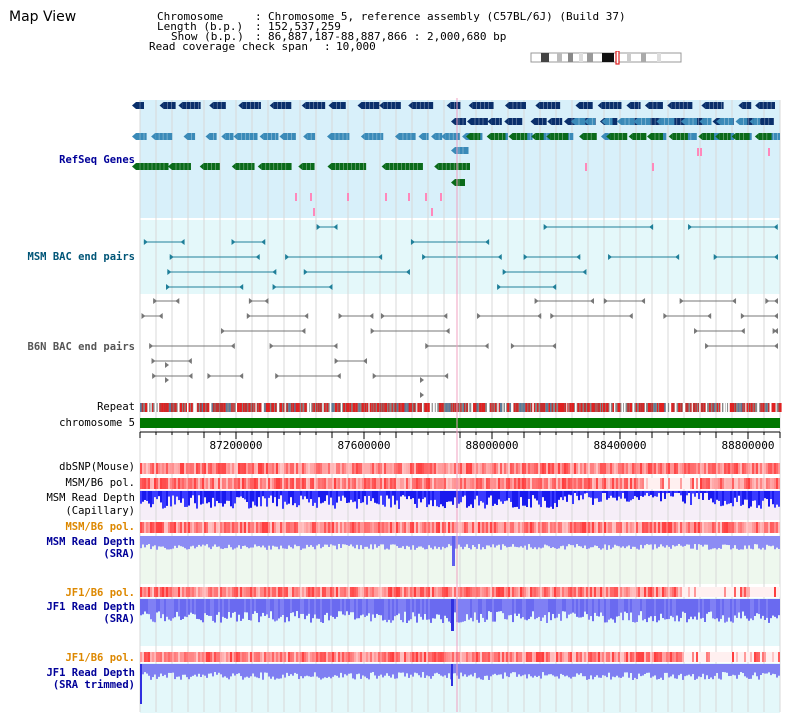 Image resolution: width=800 pixels, height=715 pixels. I want to click on track-label-refseq: RefSeq Genes, so click(97, 160).